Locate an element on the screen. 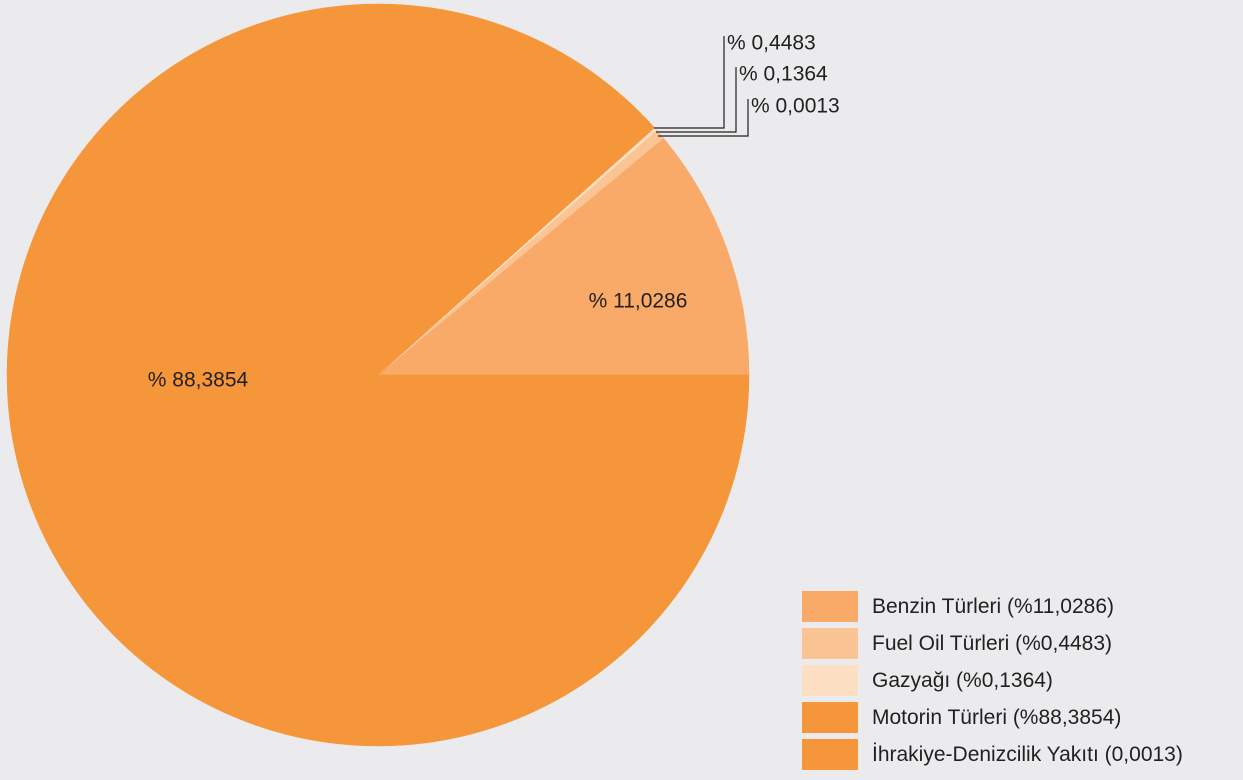 The width and height of the screenshot is (1243, 780). callout-label-1: % 0,4483 is located at coordinates (771, 43).